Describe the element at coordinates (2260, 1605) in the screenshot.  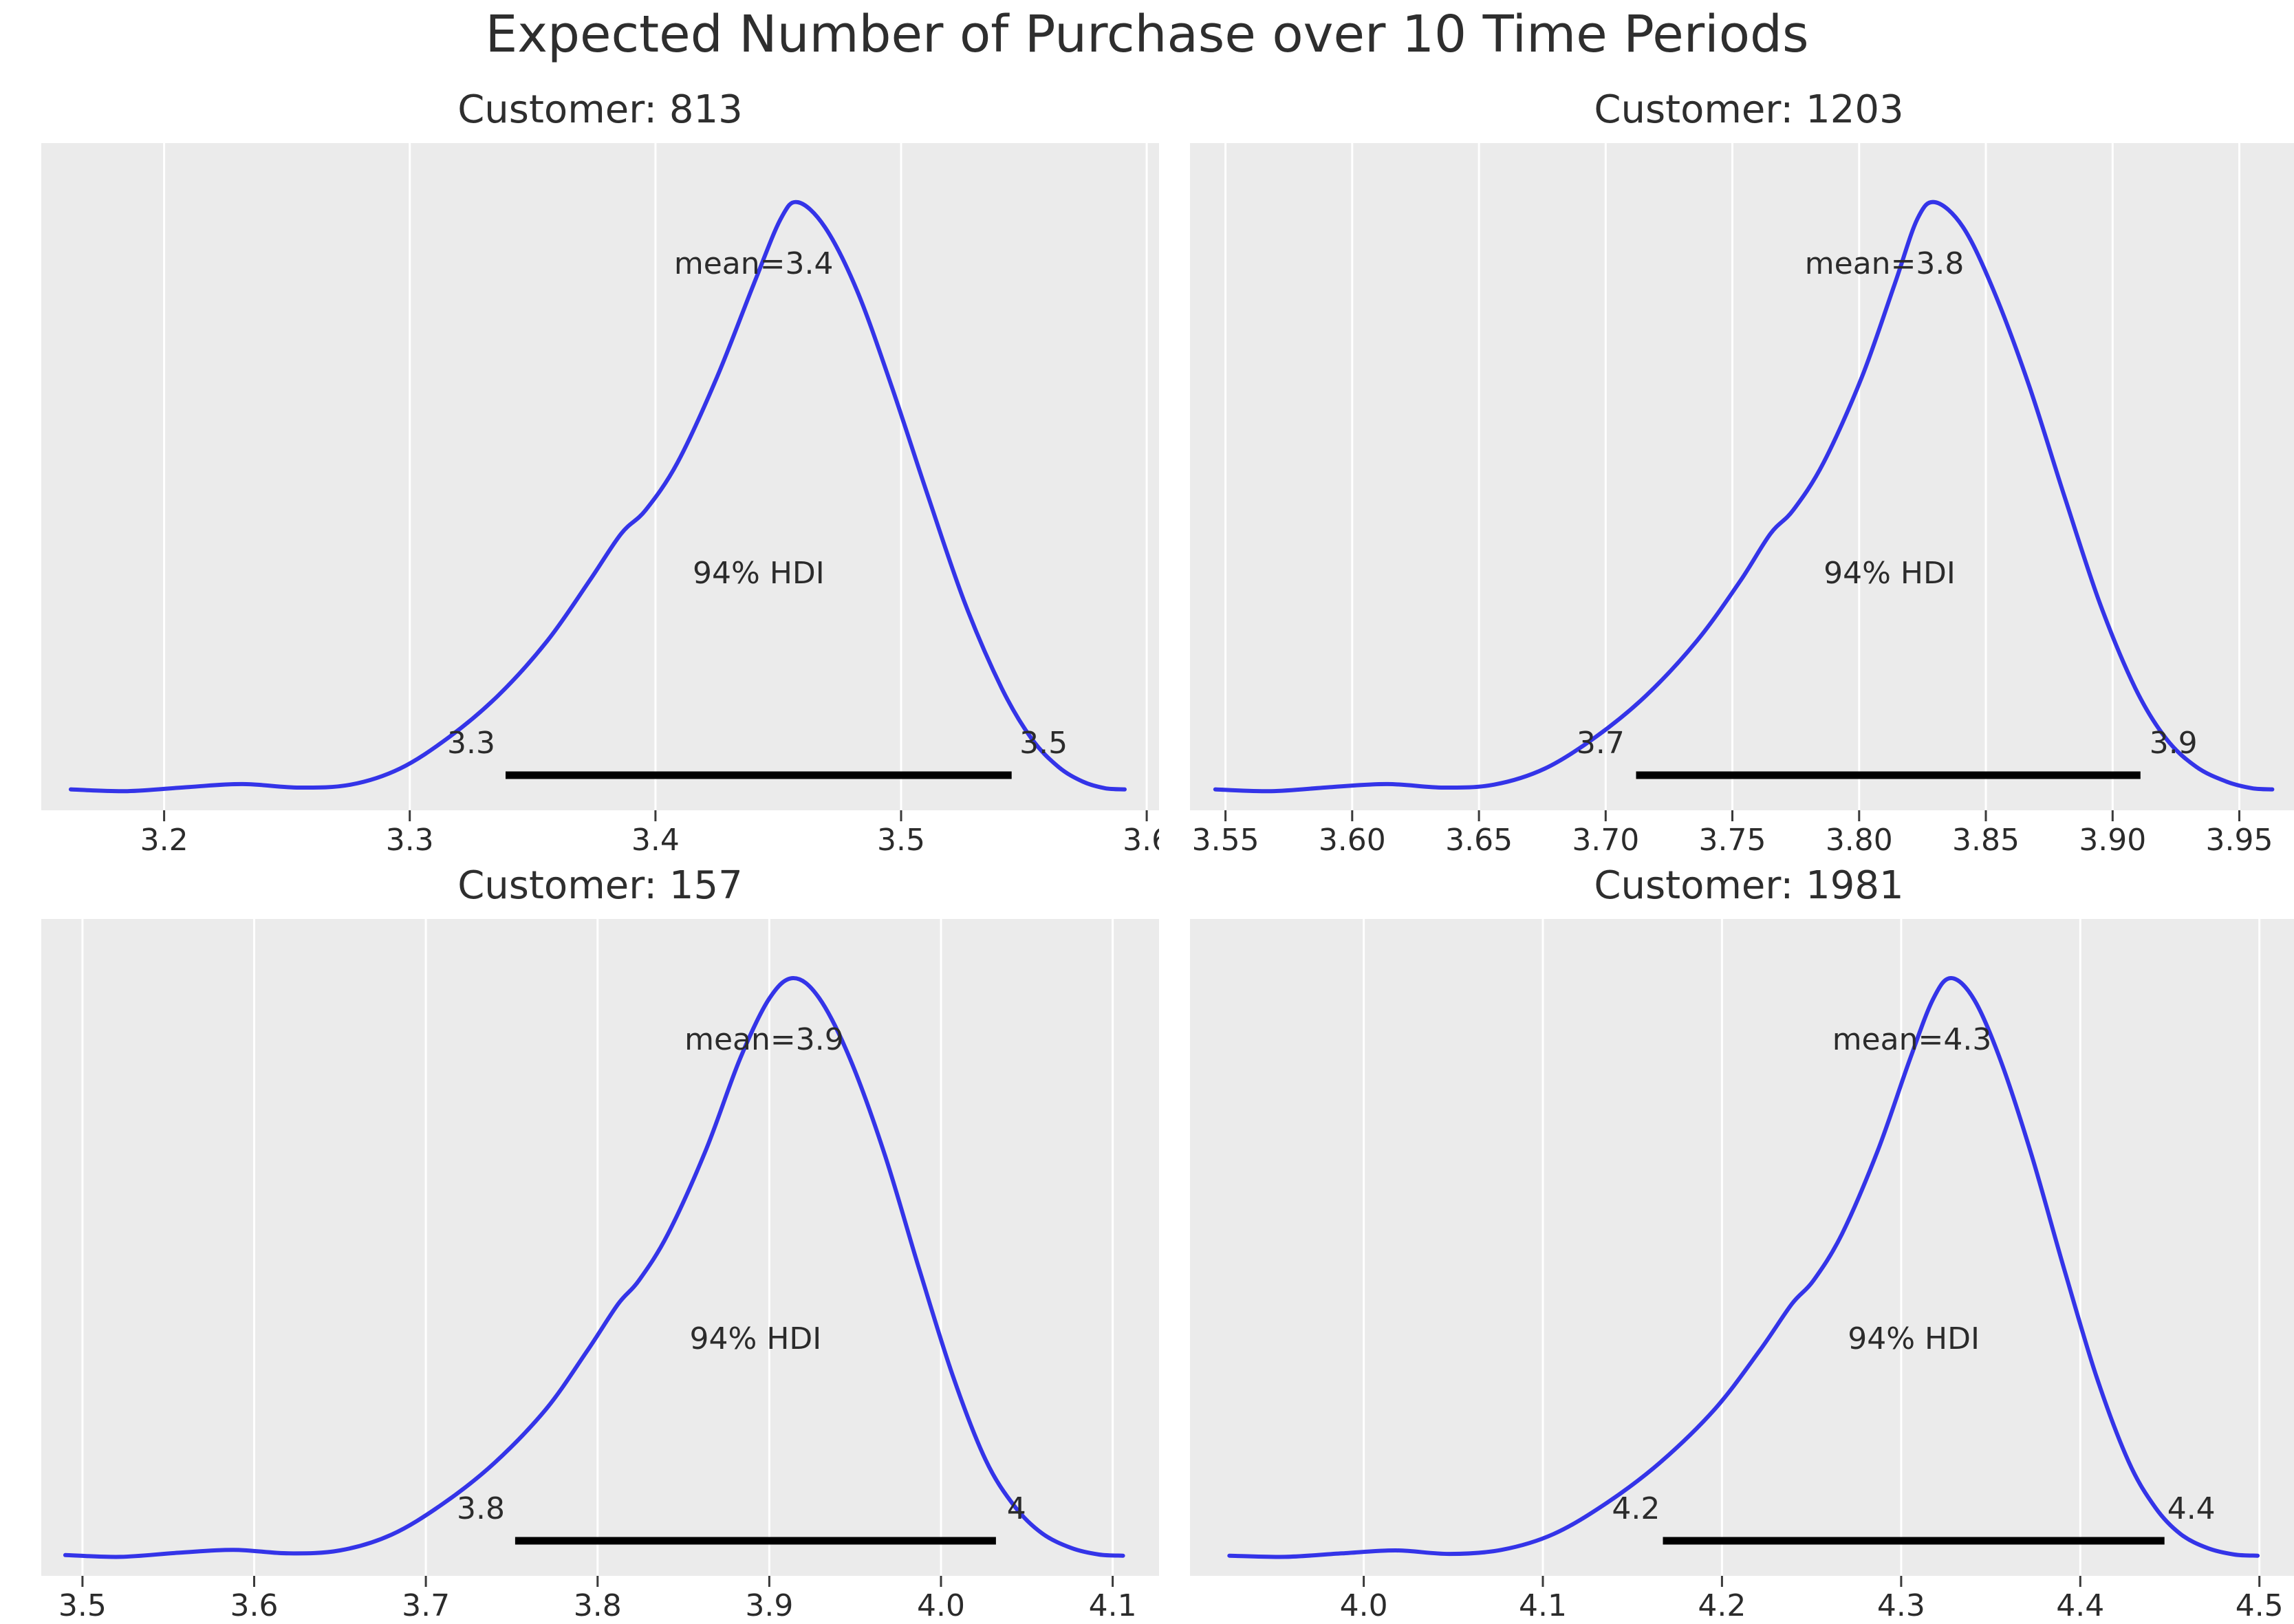
I see `x-tick-label: 4.5` at that location.